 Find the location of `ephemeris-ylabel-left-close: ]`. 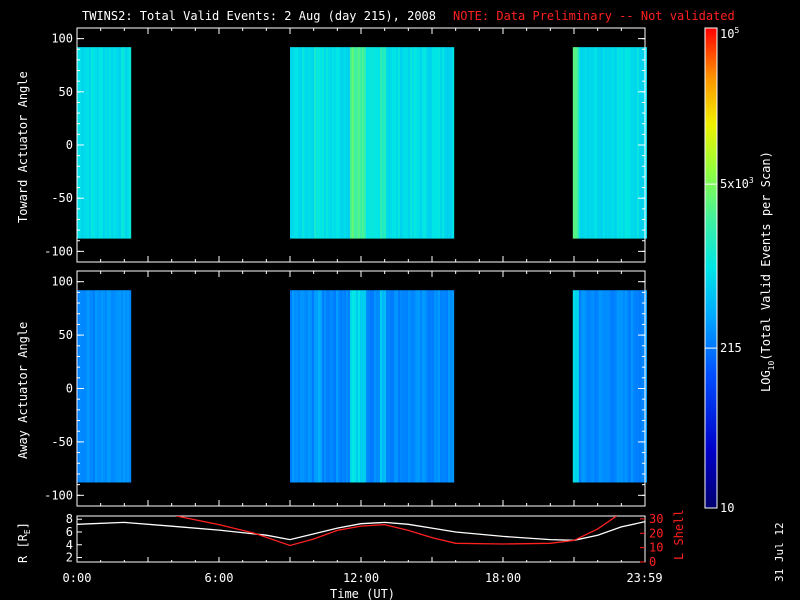

ephemeris-ylabel-left-close: ] is located at coordinates (23, 525).